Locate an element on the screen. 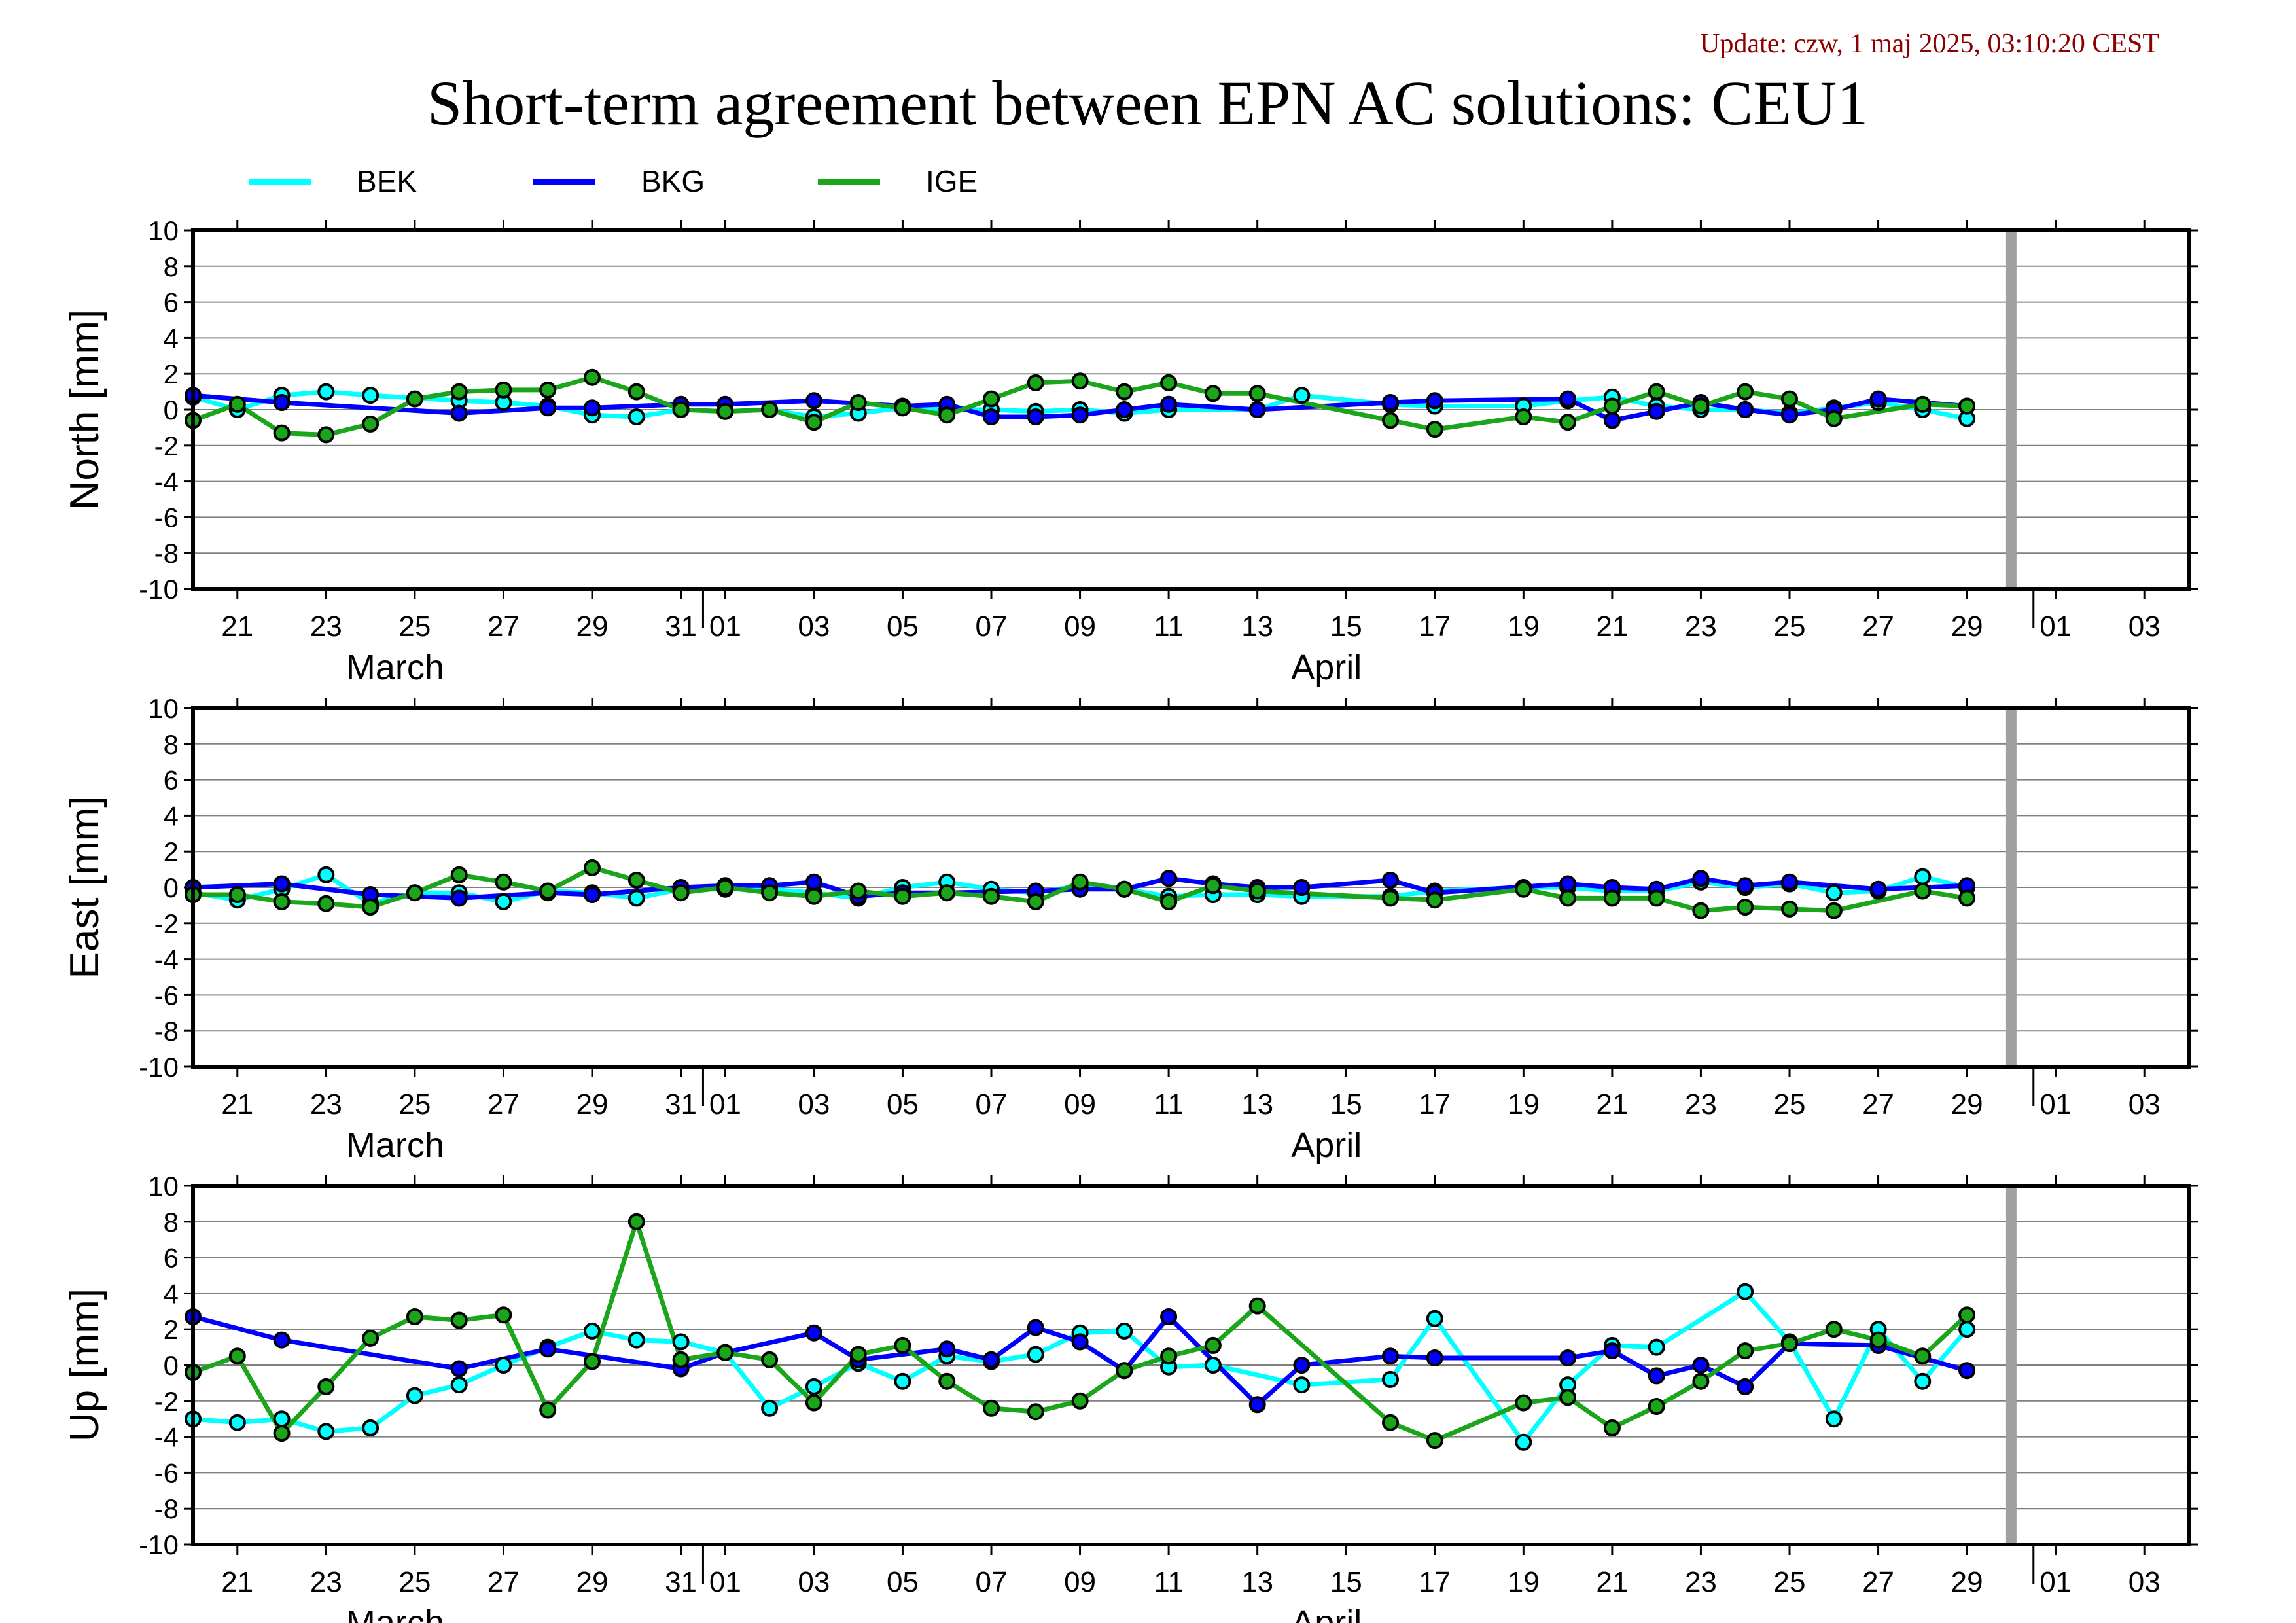 Image resolution: width=2296 pixels, height=1623 pixels. x-tick-label: 13 is located at coordinates (1257, 1104).